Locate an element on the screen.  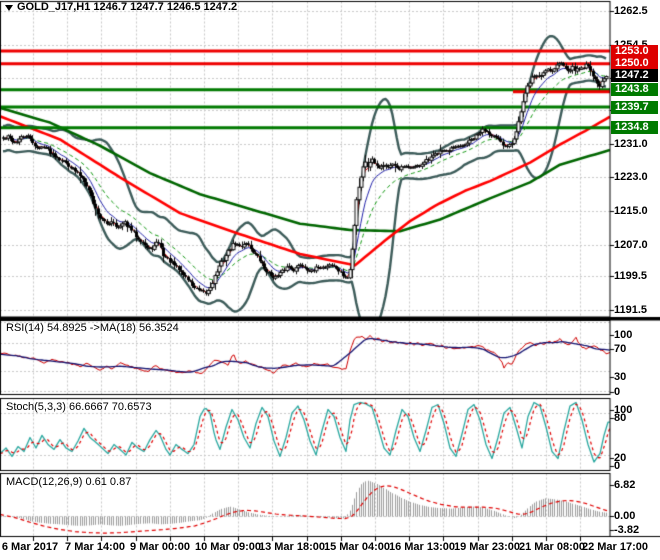
price-axis-label: 1191.5 is located at coordinates (631, 310).